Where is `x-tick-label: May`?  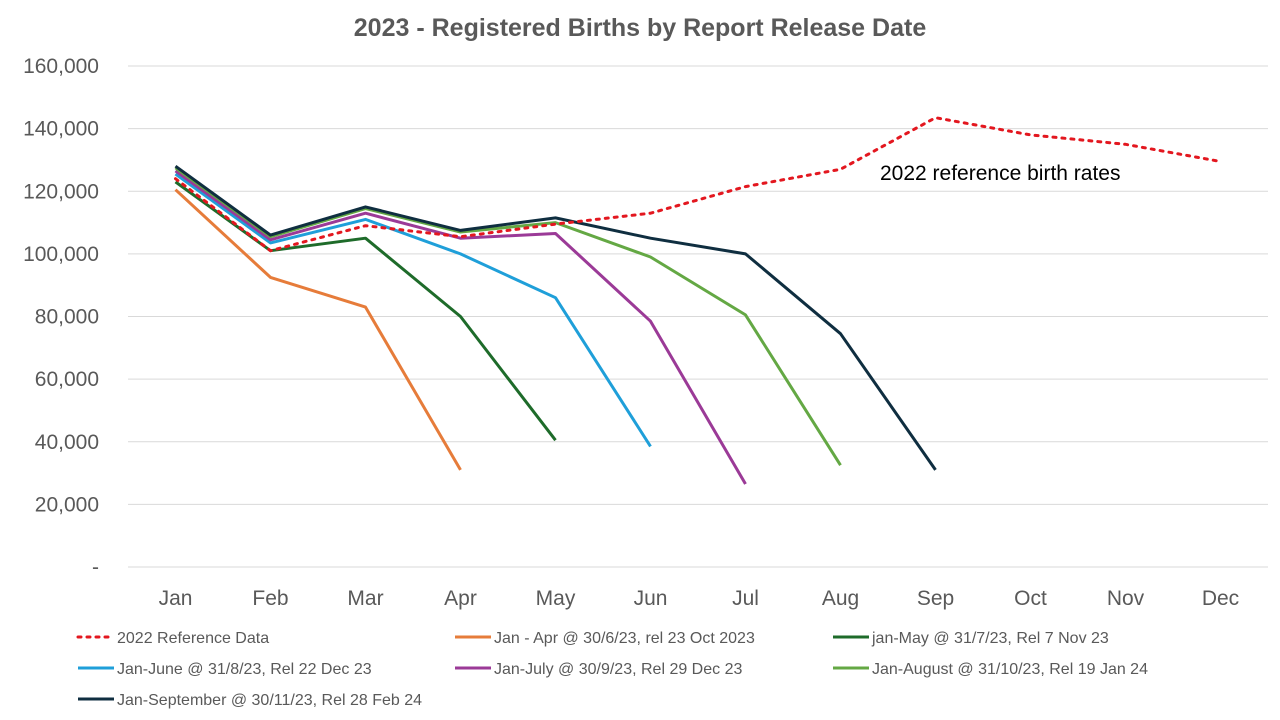
x-tick-label: May is located at coordinates (556, 598).